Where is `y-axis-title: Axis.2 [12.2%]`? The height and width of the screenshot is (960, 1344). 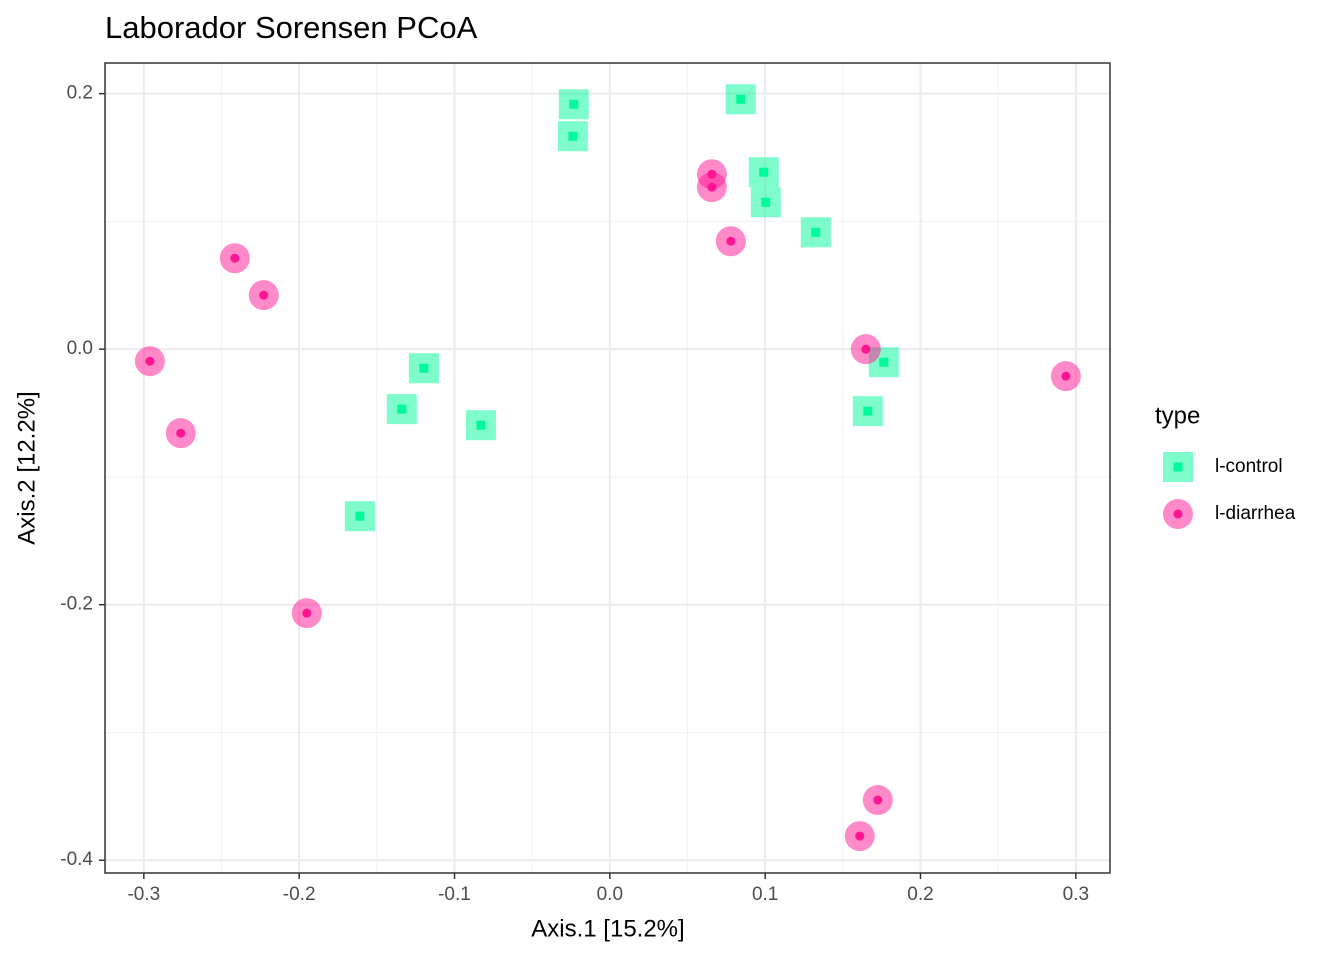
y-axis-title: Axis.2 [12.2%] is located at coordinates (26, 467).